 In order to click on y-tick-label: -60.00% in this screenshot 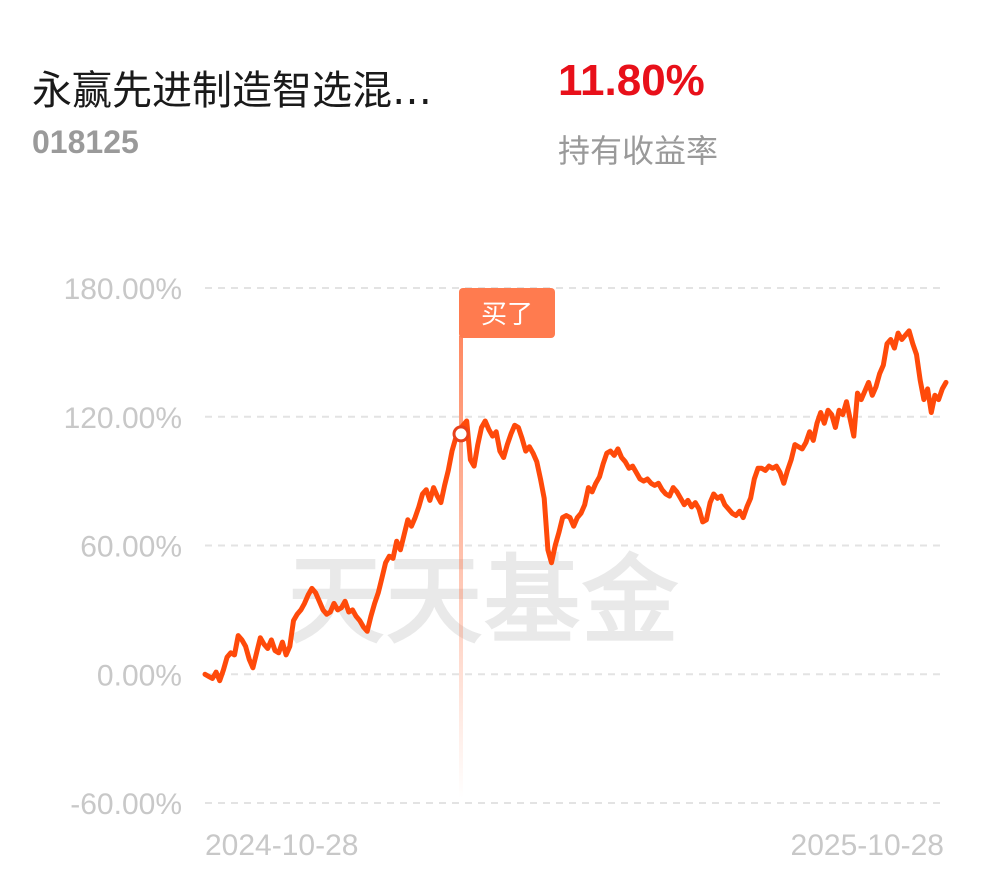, I will do `click(126, 804)`.